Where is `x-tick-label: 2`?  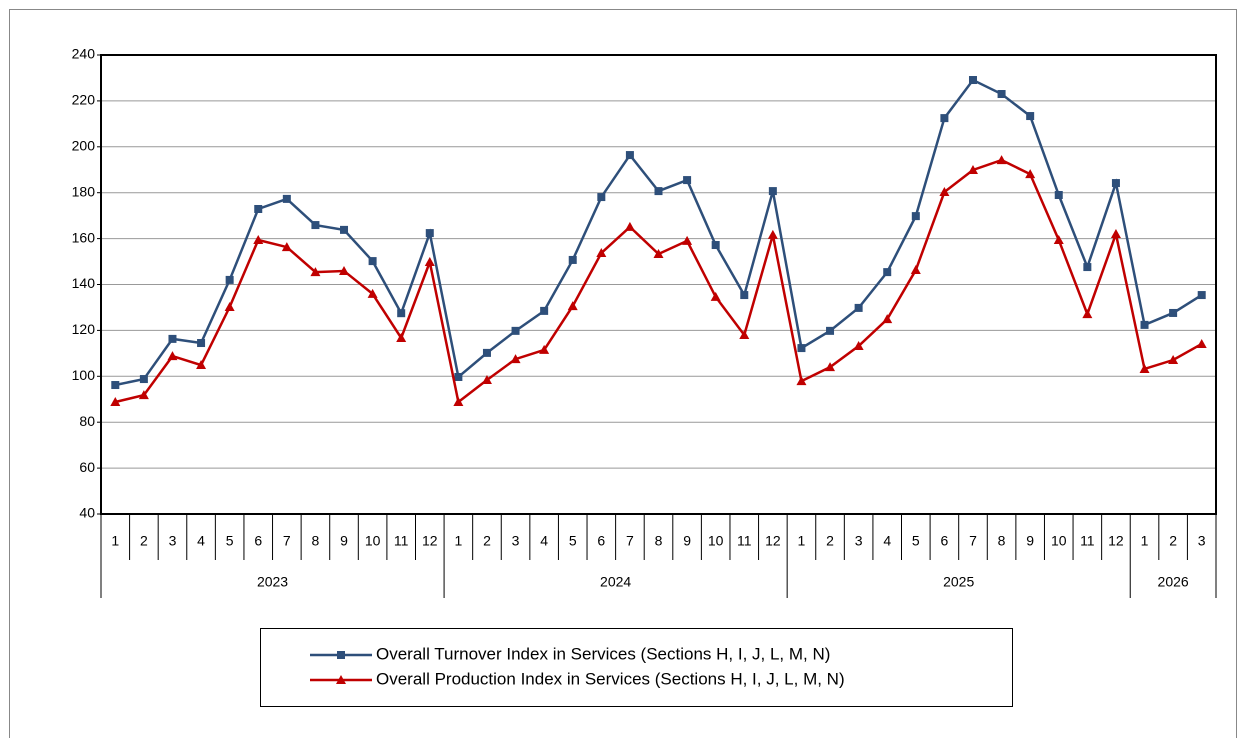 x-tick-label: 2 is located at coordinates (1173, 541).